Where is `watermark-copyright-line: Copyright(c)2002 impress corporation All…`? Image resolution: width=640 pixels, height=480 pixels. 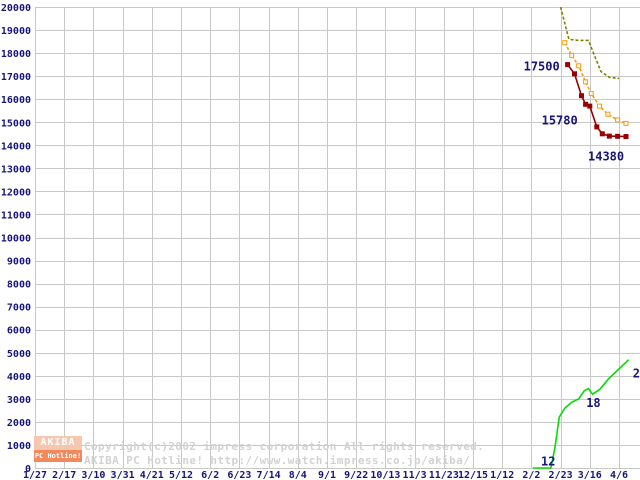 watermark-copyright-line: Copyright(c)2002 impress corporation All… is located at coordinates (284, 446).